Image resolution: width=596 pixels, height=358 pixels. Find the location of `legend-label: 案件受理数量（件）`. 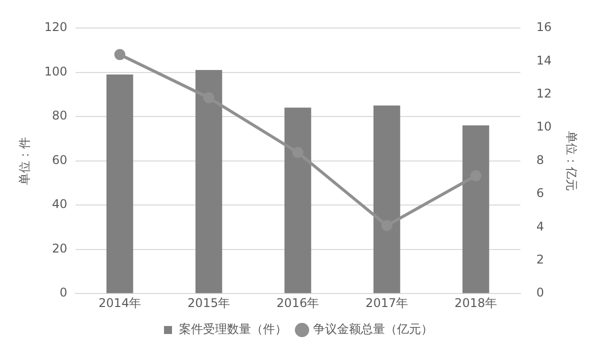

legend-label: 案件受理数量（件） is located at coordinates (233, 329).